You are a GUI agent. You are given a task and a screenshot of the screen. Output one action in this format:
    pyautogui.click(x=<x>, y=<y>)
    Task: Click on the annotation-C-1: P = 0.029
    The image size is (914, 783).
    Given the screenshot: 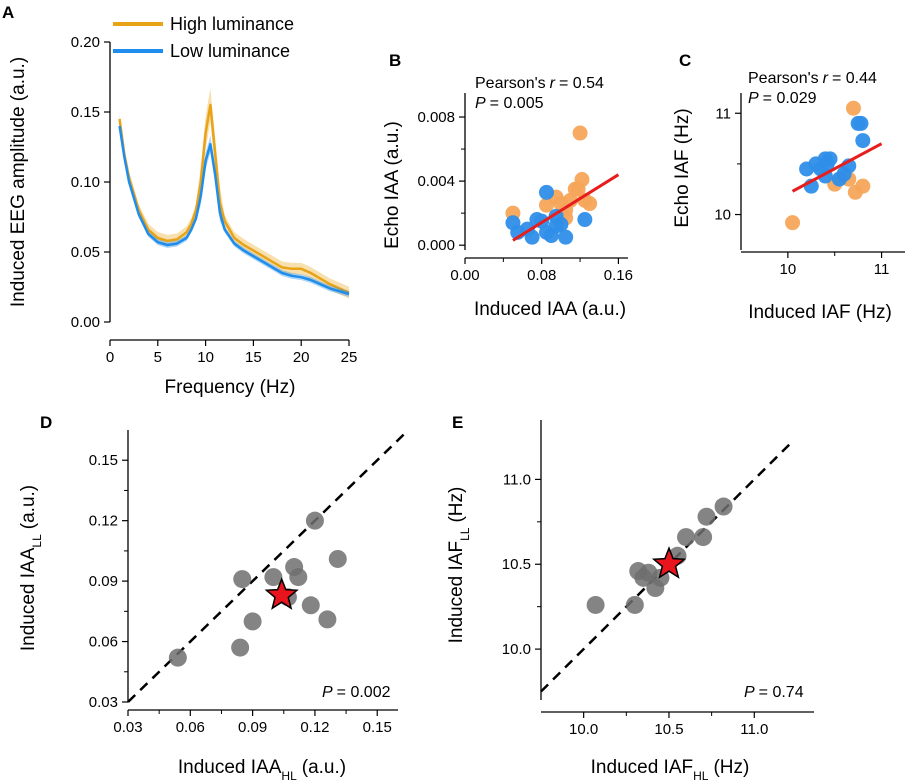 What is the action you would take?
    pyautogui.click(x=782, y=98)
    